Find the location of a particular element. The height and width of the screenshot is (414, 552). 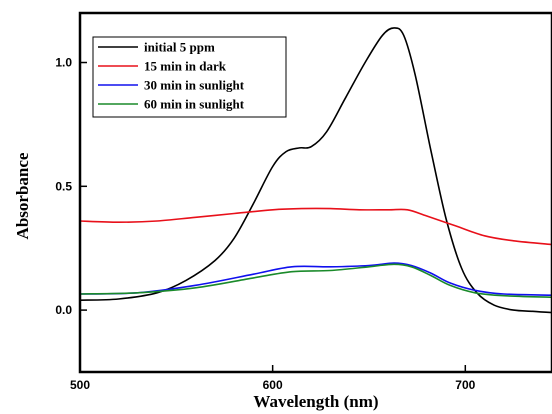

legend-label-1: initial 5 ppm is located at coordinates (179, 47).